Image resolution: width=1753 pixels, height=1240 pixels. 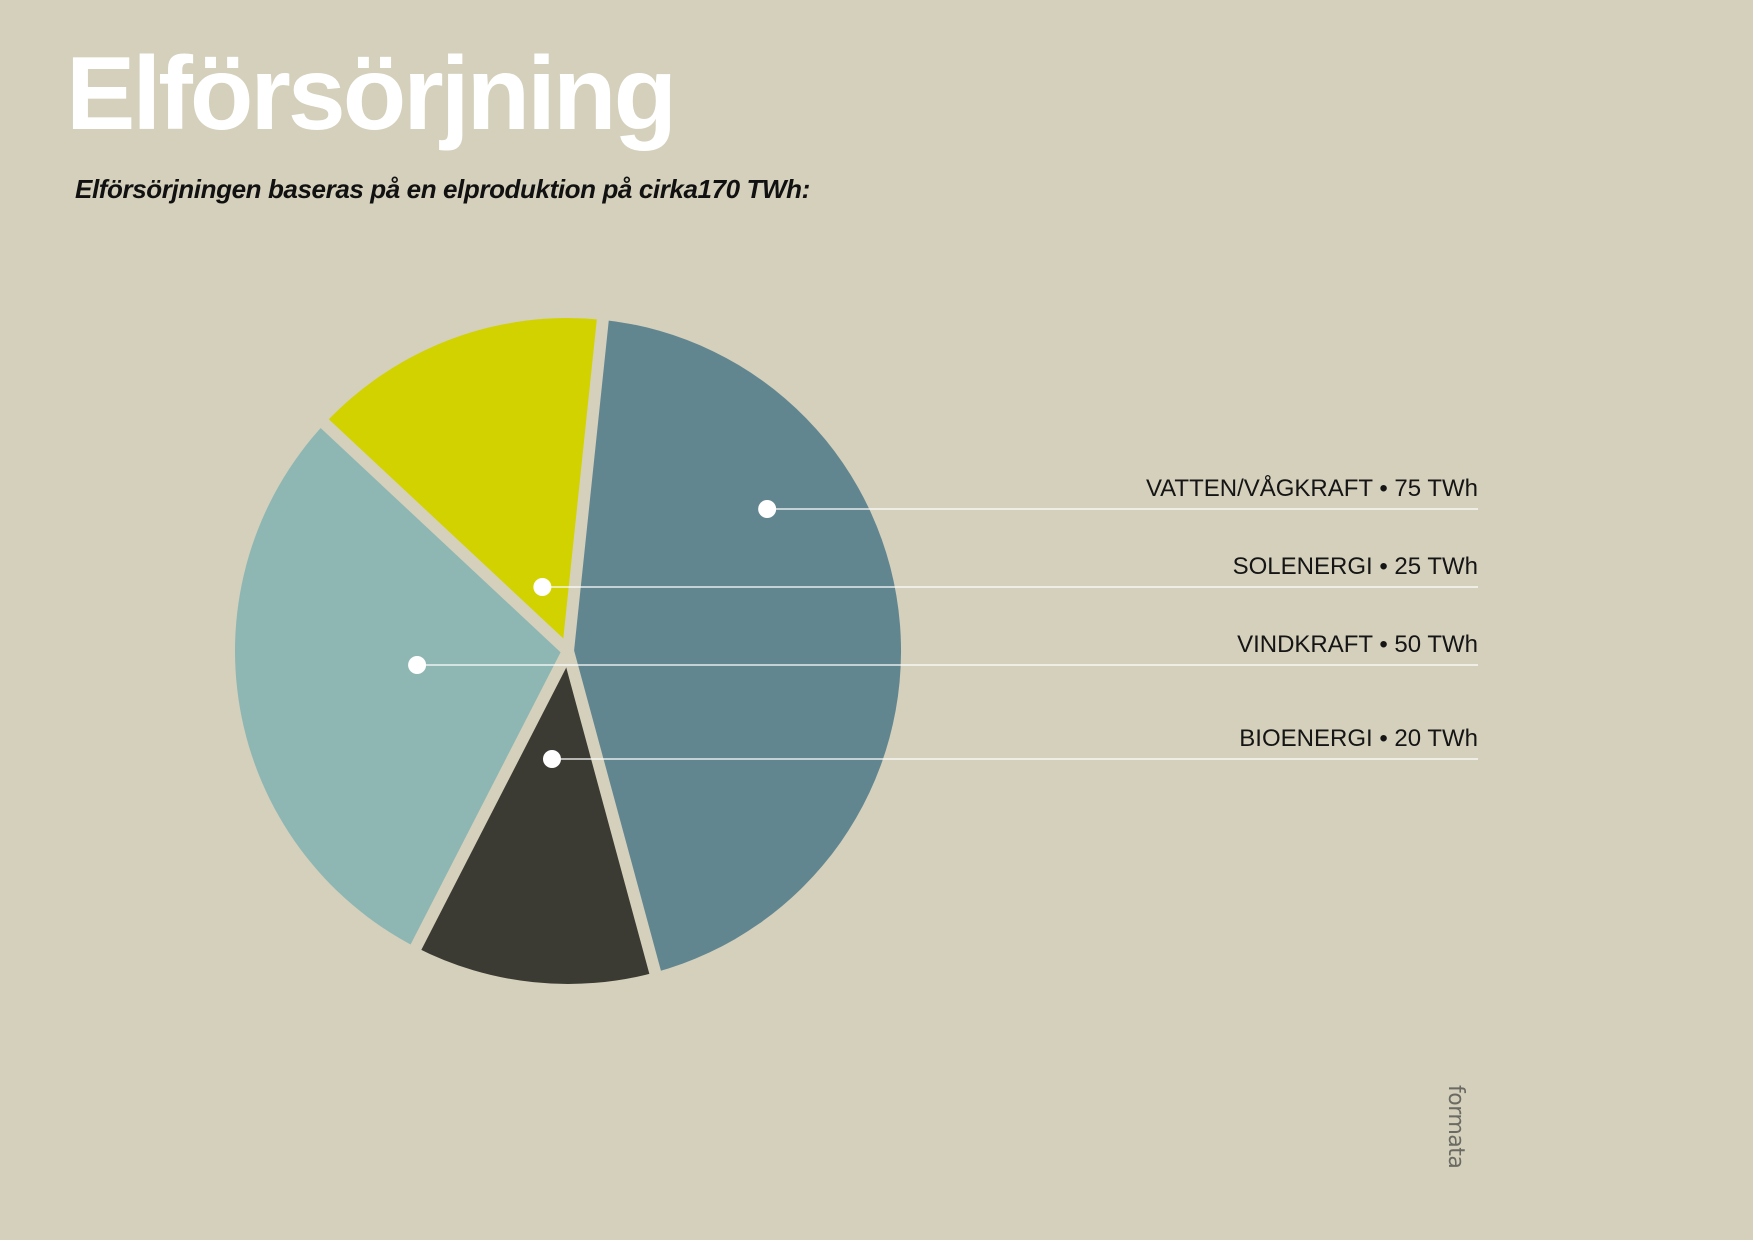 What do you see at coordinates (551, 759) in the screenshot?
I see `leader-dot-bioenergi` at bounding box center [551, 759].